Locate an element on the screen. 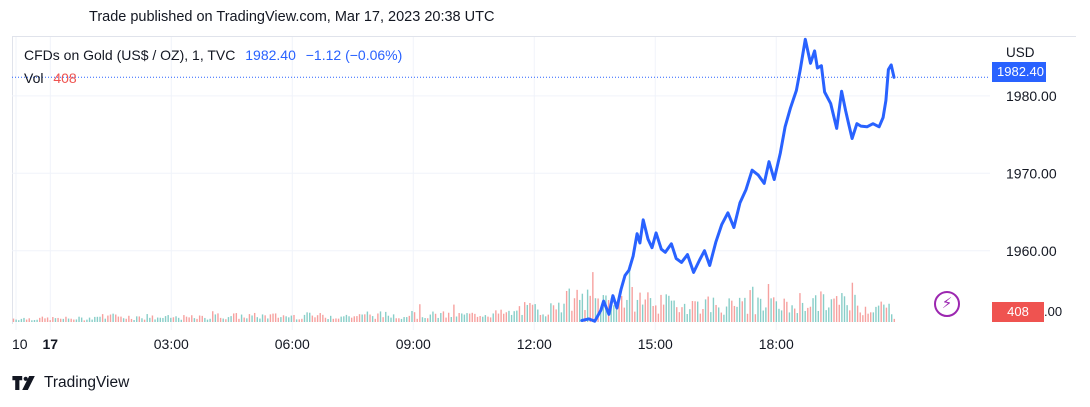  price-axis-label: 1980.00 is located at coordinates (1031, 96).